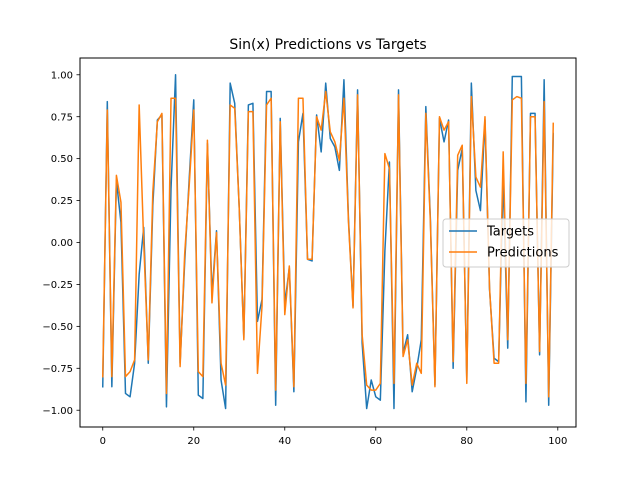  Describe the element at coordinates (506, 243) in the screenshot. I see `legend: Targets Predictions` at that location.